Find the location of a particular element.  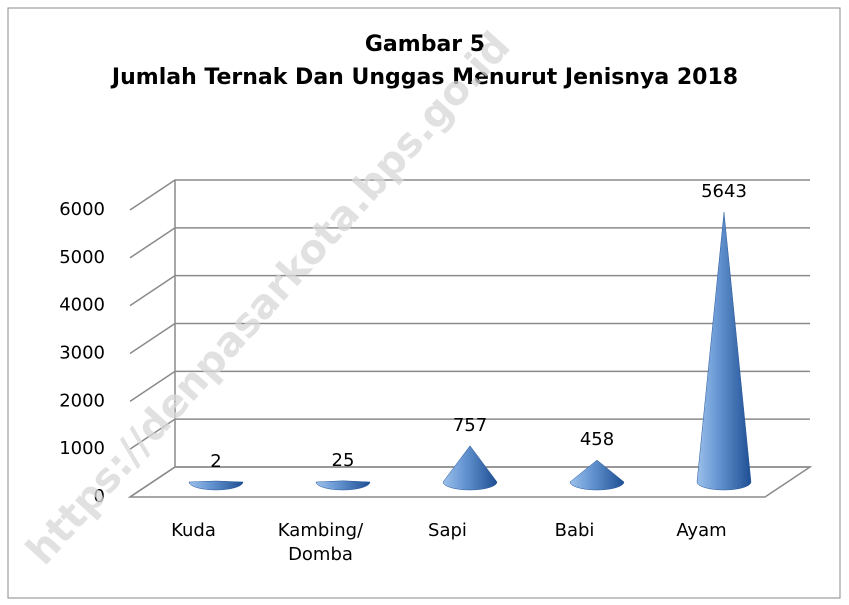

value-label: 2 is located at coordinates (215, 461).